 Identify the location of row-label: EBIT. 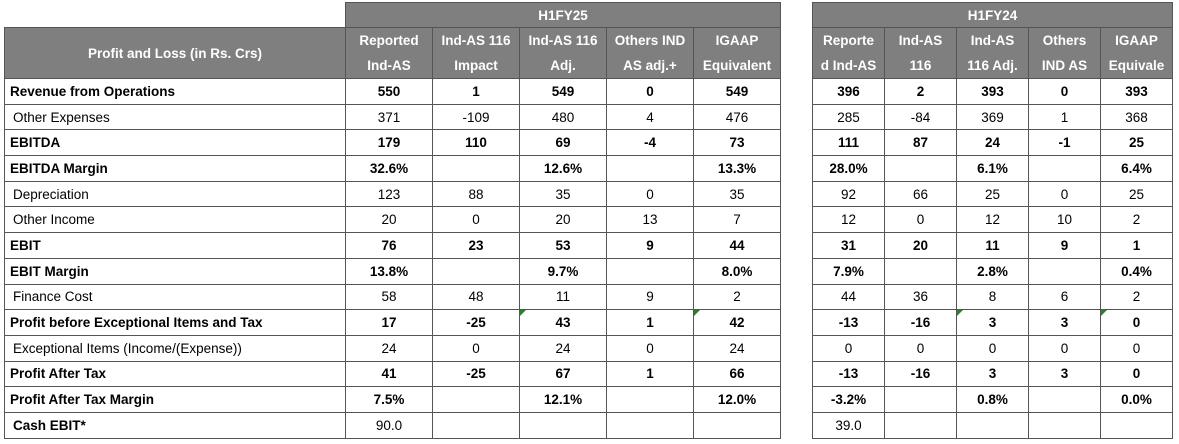
(175, 245).